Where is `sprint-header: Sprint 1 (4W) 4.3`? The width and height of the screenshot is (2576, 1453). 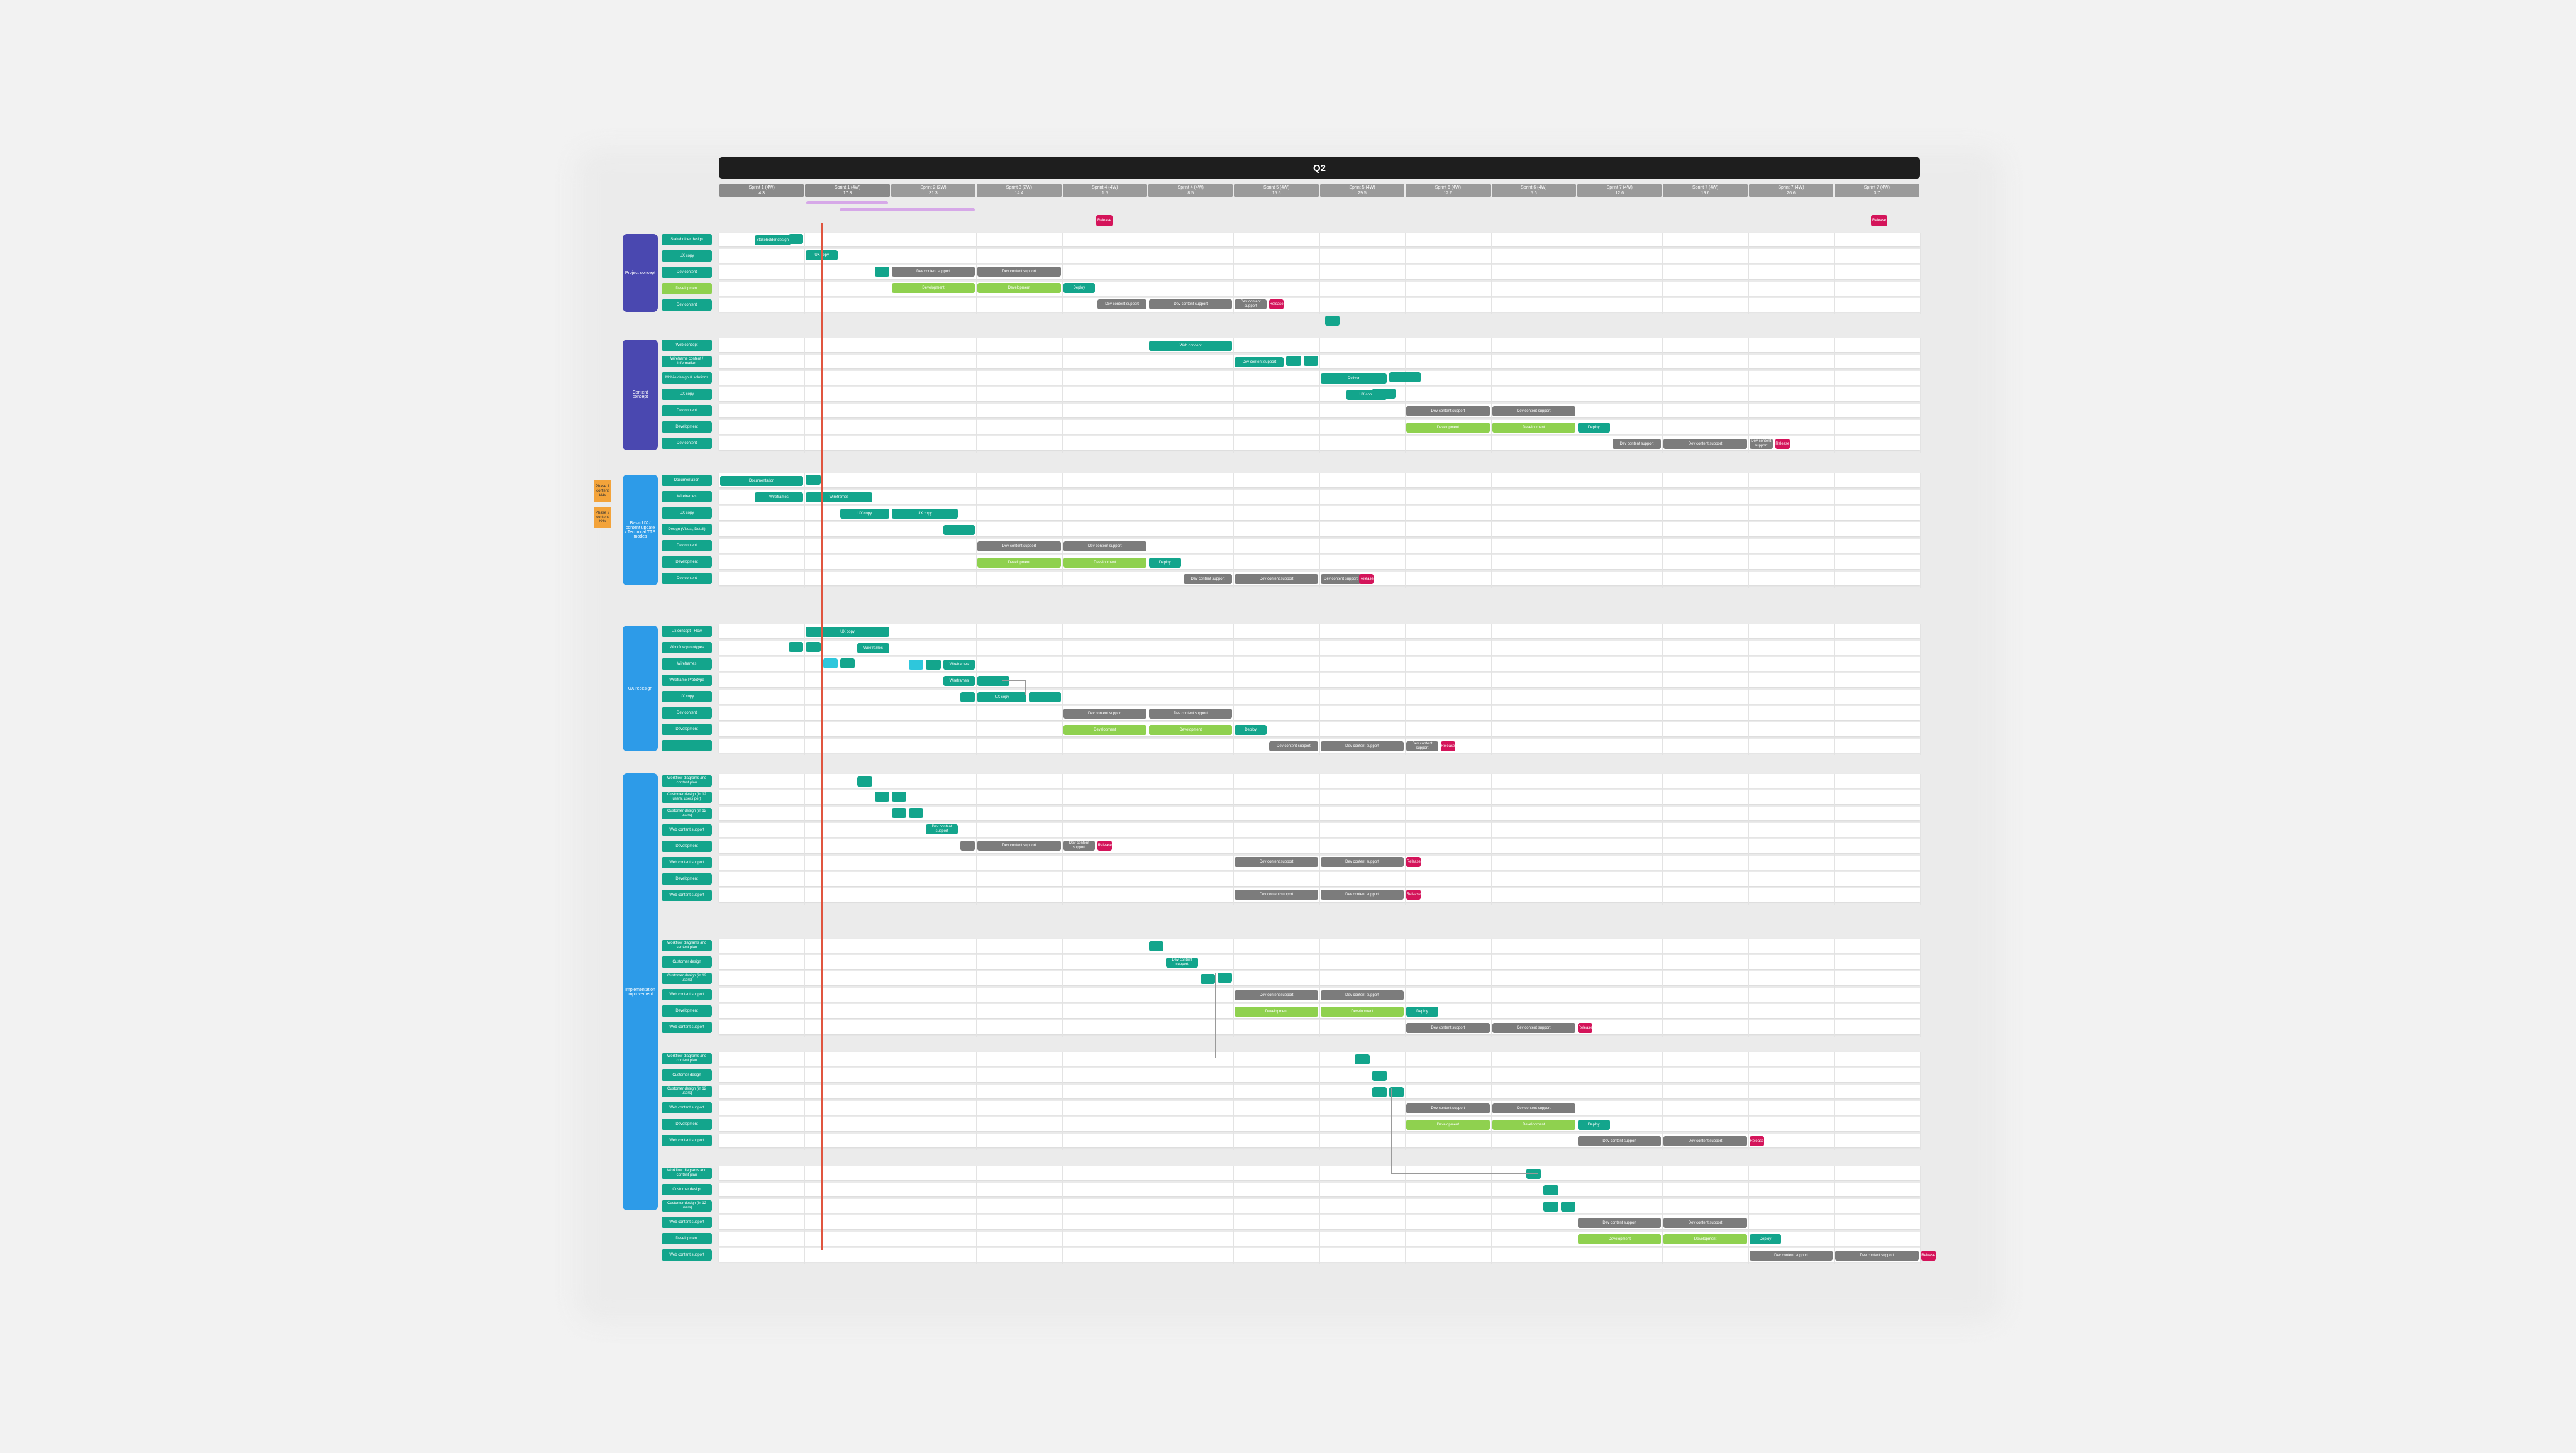 sprint-header: Sprint 1 (4W) 4.3 is located at coordinates (761, 190).